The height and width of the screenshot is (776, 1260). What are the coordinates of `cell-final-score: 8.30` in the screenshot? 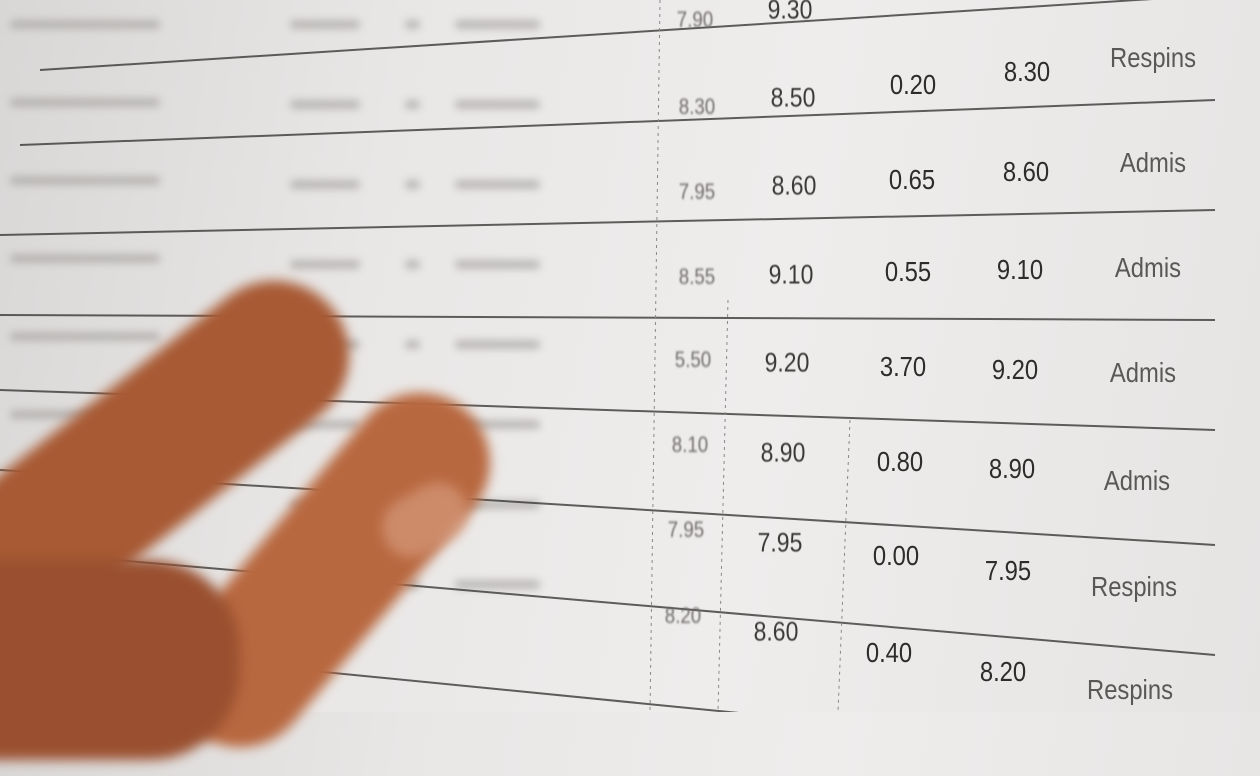 It's located at (1027, 71).